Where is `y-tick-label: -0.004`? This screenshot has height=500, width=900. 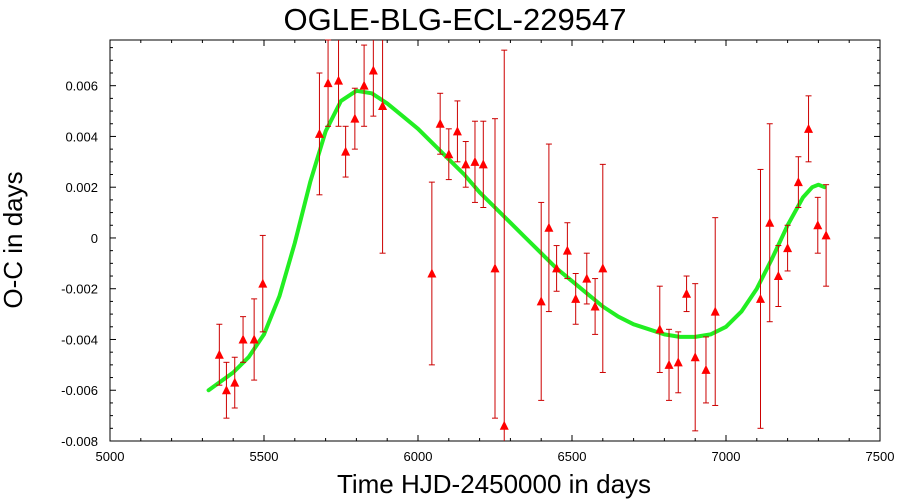 y-tick-label: -0.004 is located at coordinates (79, 339).